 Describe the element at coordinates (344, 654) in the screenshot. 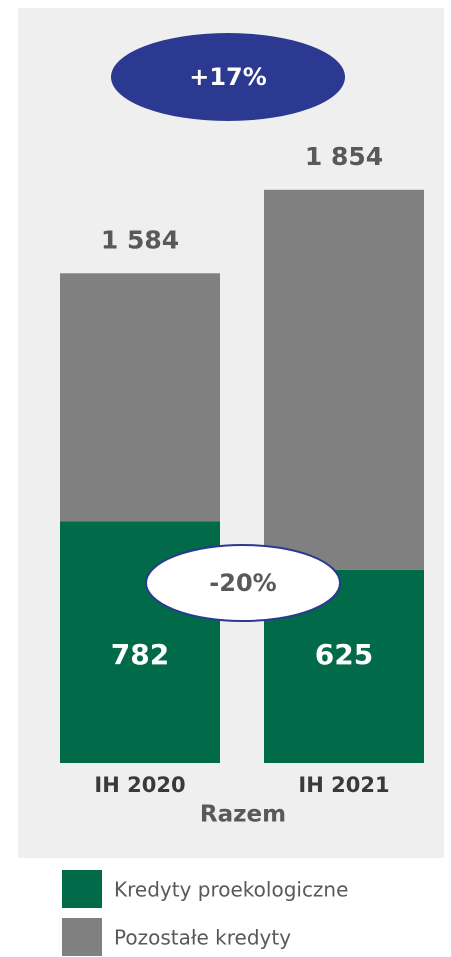

I see `value-label: 625` at that location.